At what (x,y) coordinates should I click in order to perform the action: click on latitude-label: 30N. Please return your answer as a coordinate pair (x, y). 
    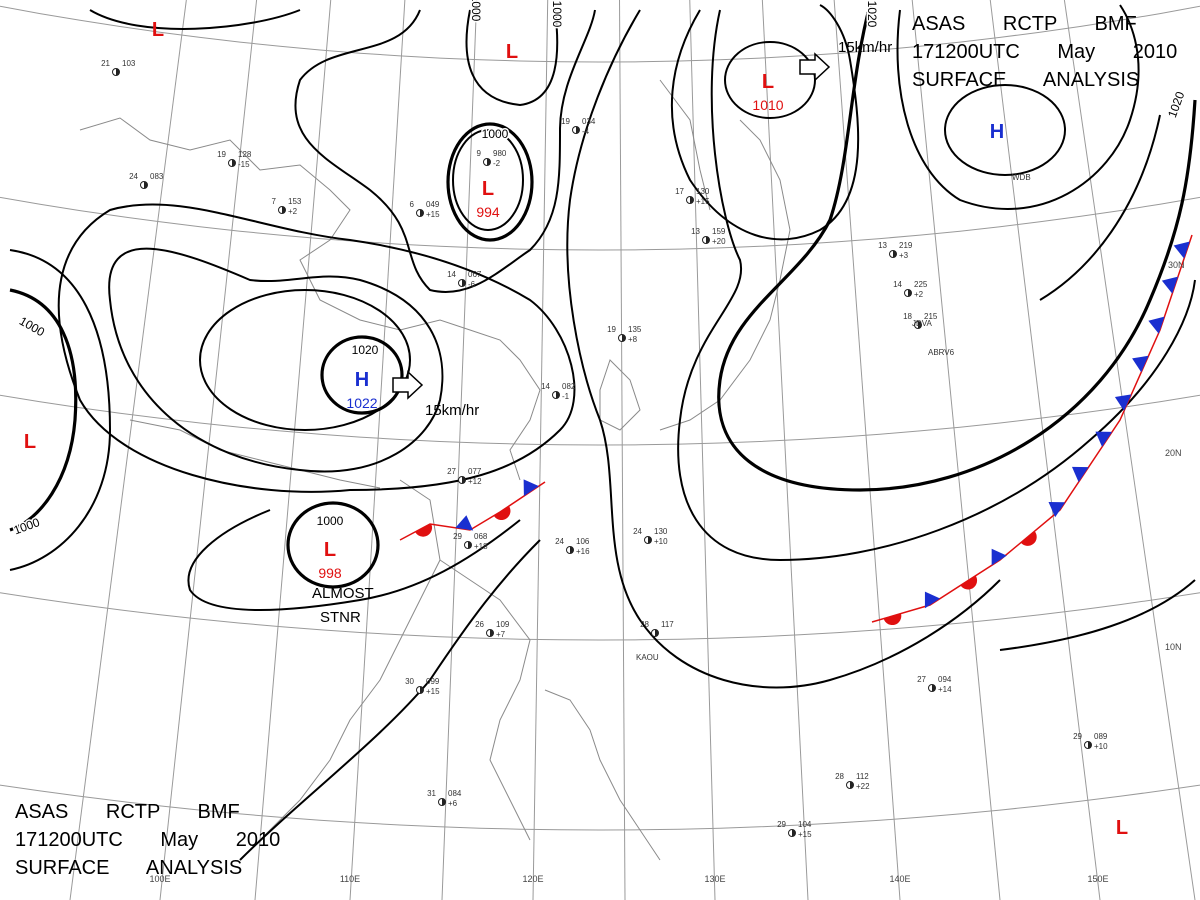
    Looking at the image, I should click on (1176, 265).